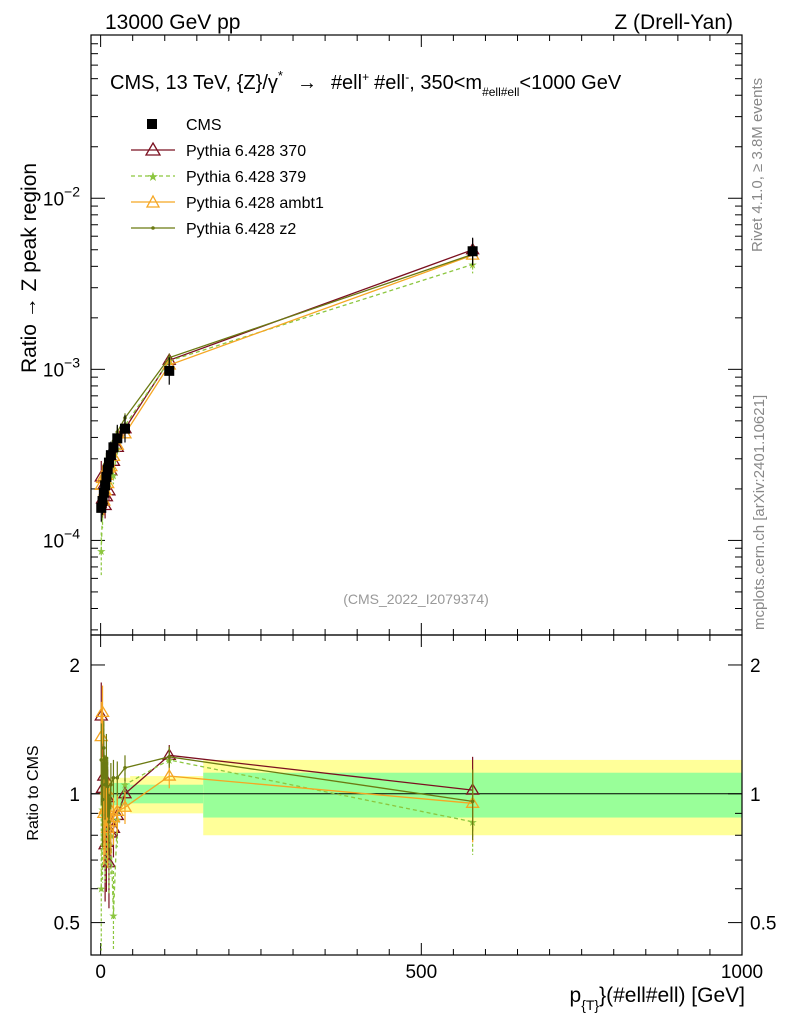 The height and width of the screenshot is (1024, 786). I want to click on legend-marker-ambt1, so click(153, 201).